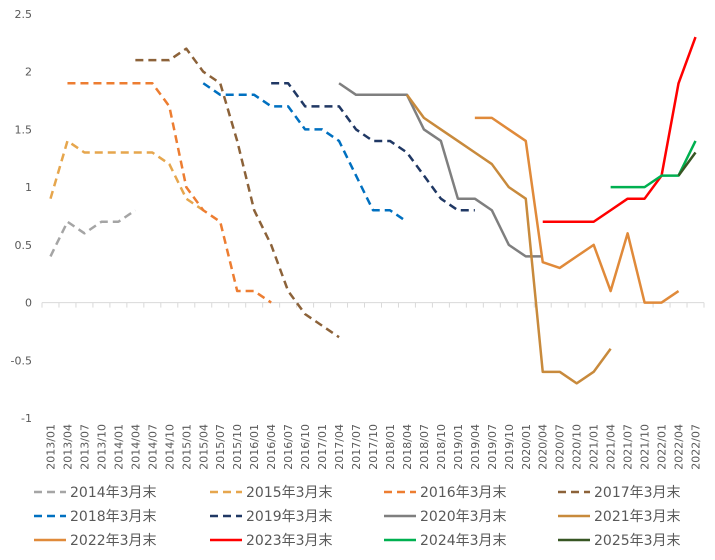 The width and height of the screenshot is (715, 560). I want to click on legend-label: 2017年3月末, so click(637, 493).